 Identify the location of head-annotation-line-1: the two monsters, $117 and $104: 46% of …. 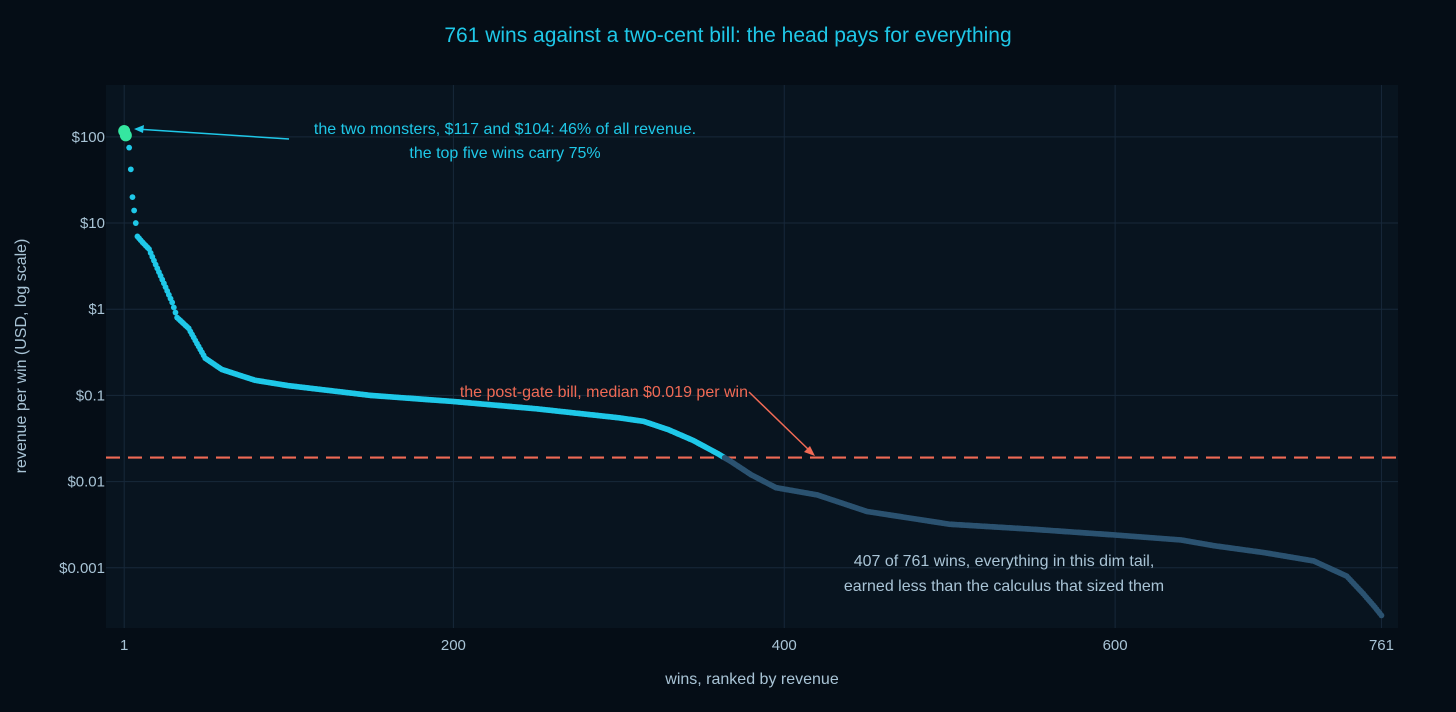
(505, 129).